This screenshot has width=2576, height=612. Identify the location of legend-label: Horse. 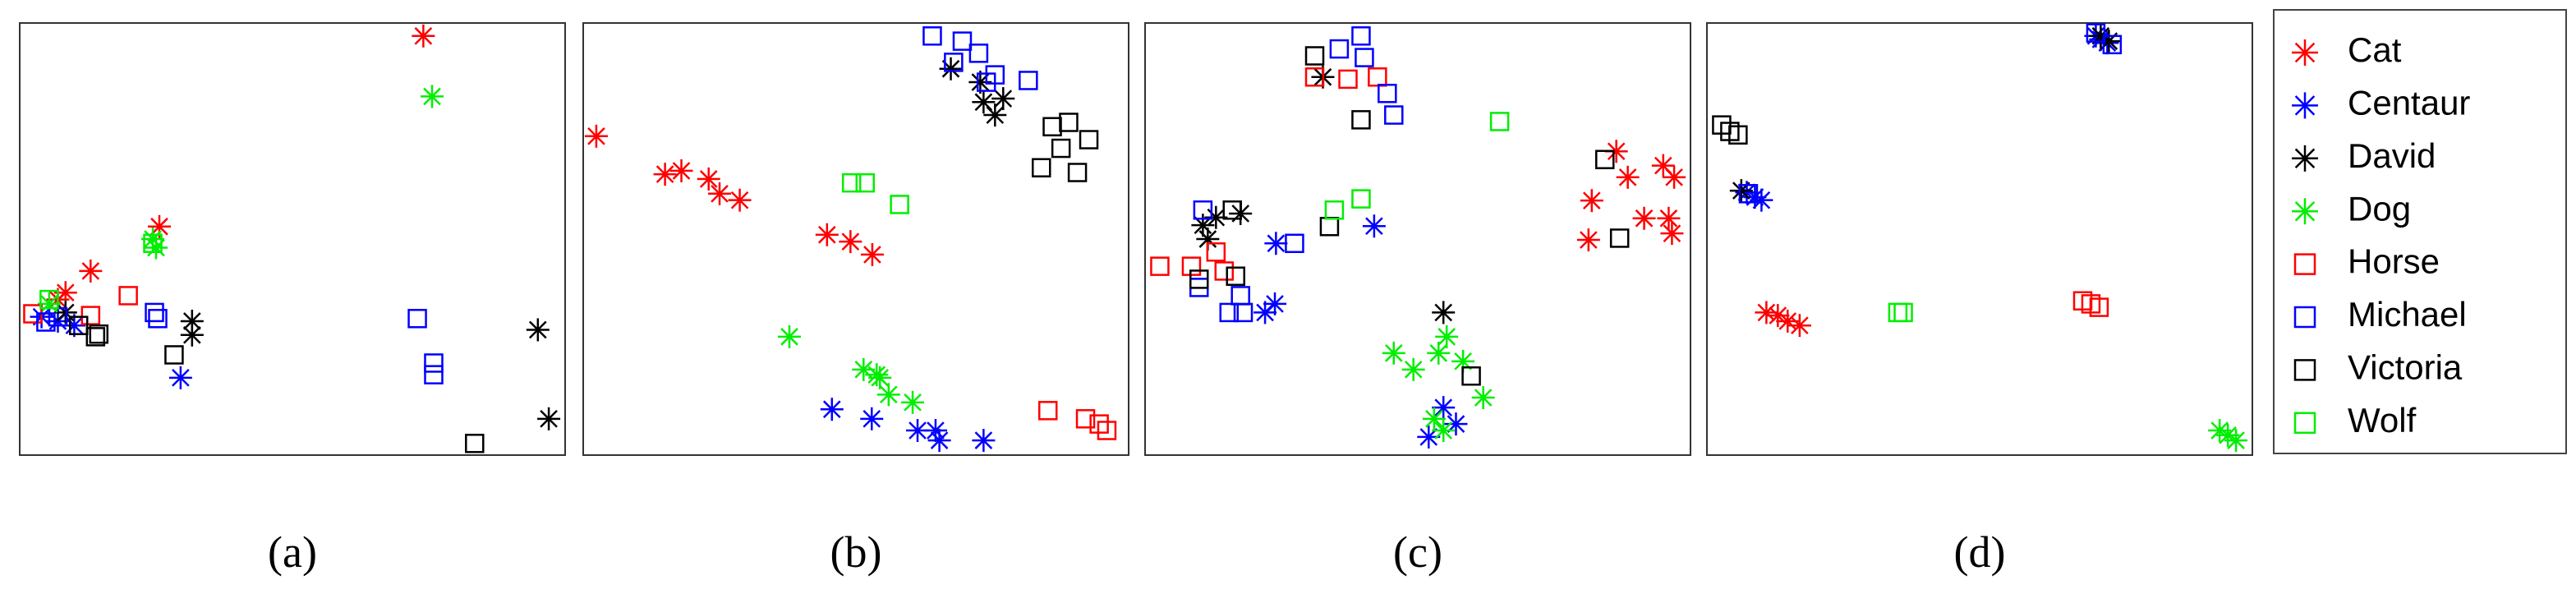
(2394, 261).